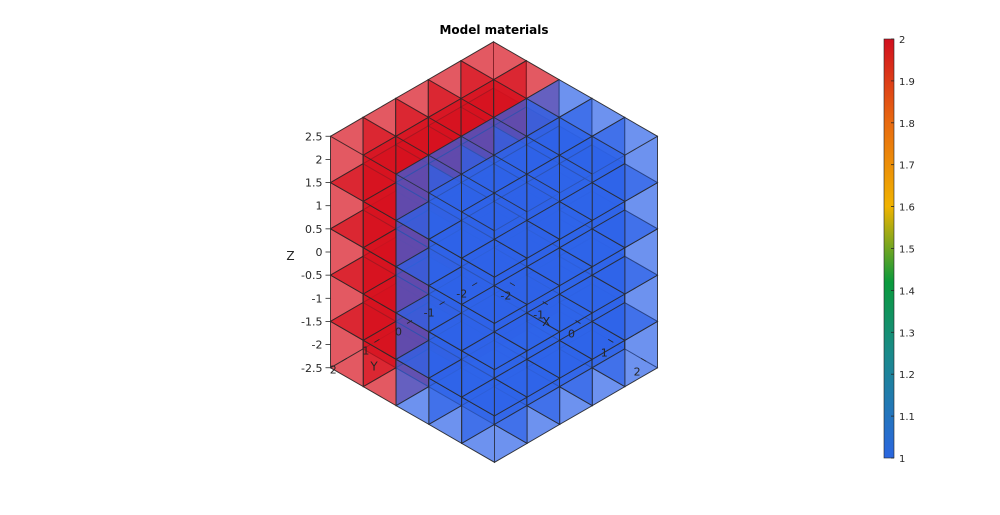 The height and width of the screenshot is (515, 1000). Describe the element at coordinates (907, 82) in the screenshot. I see `colorbar-tick-label: 1.9` at that location.